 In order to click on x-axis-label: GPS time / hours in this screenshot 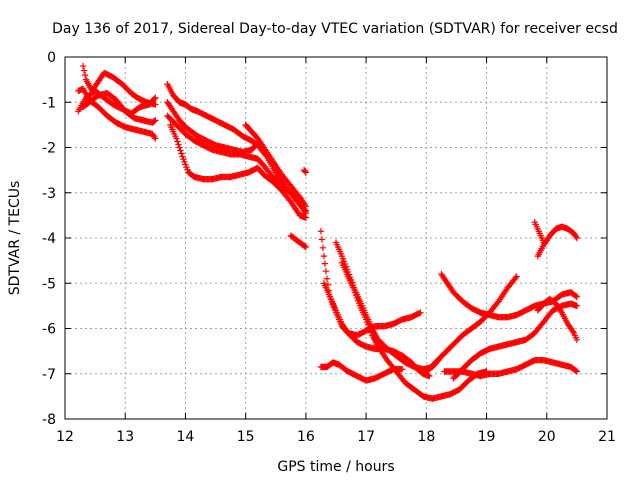, I will do `click(335, 467)`.